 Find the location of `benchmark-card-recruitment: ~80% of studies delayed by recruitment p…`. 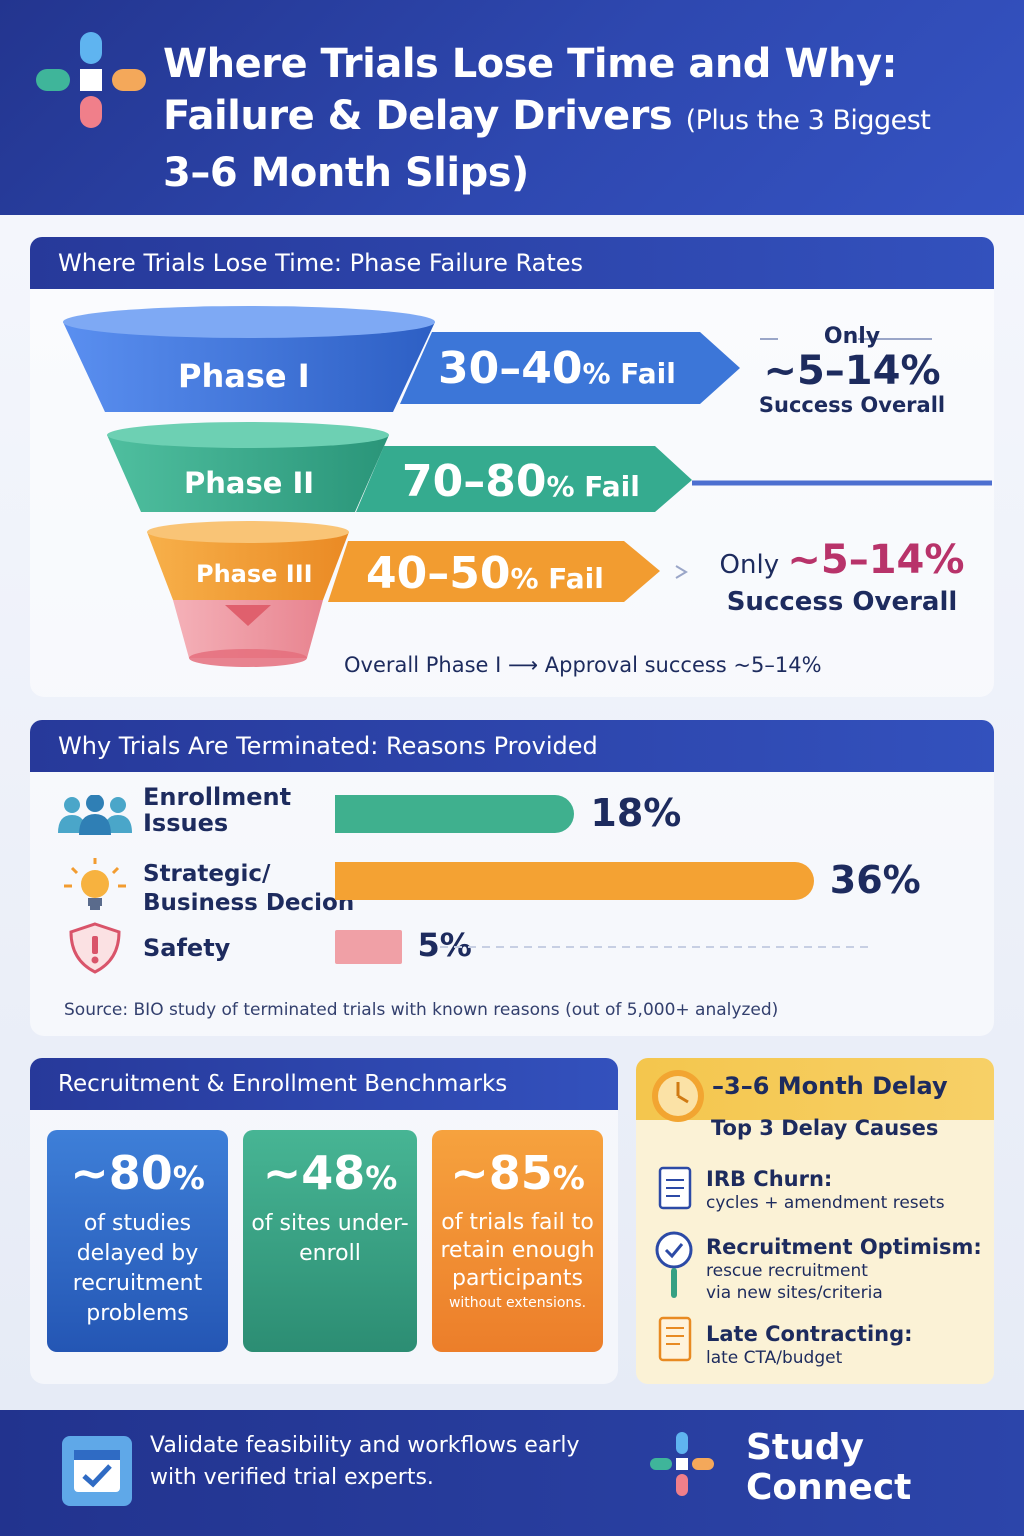

benchmark-card-recruitment: ~80% of studies delayed by recruitment p… is located at coordinates (137, 1241).